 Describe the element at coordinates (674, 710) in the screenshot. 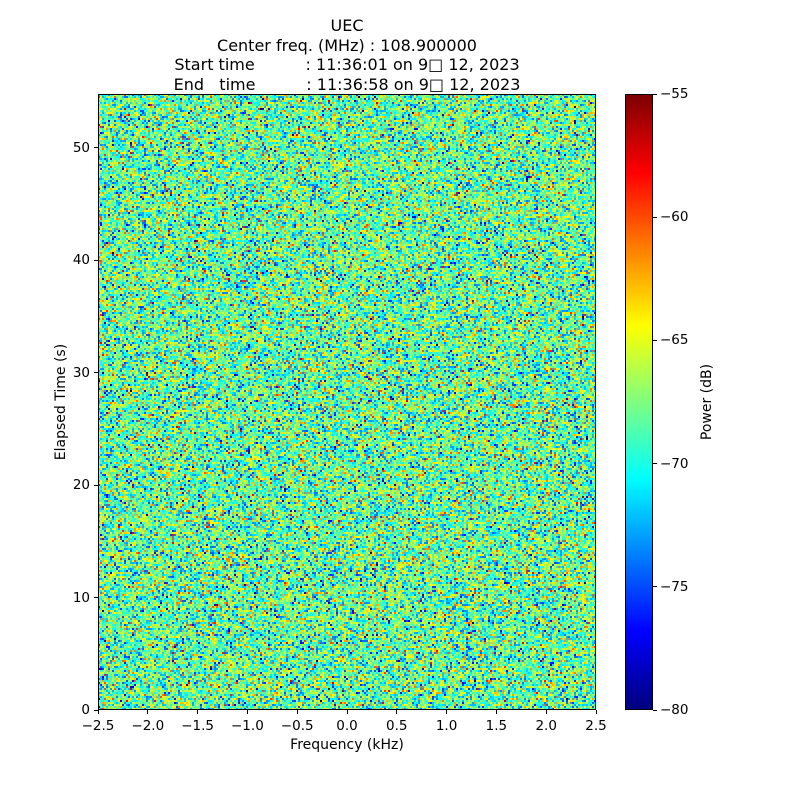

I see `colorbar-tick-label: −80` at that location.